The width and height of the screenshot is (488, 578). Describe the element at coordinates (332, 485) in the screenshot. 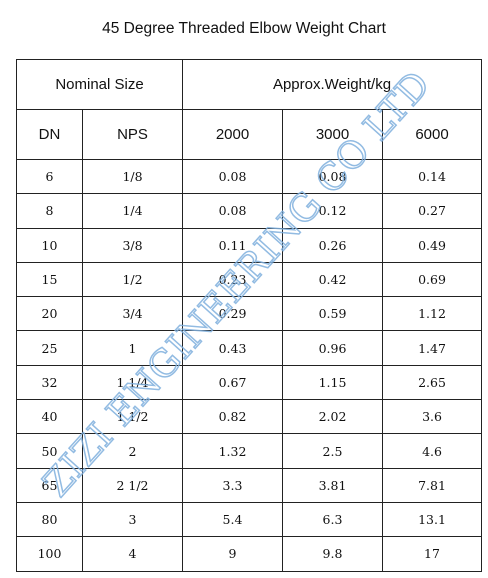

I see `cell-weight-3000: 3.81` at that location.